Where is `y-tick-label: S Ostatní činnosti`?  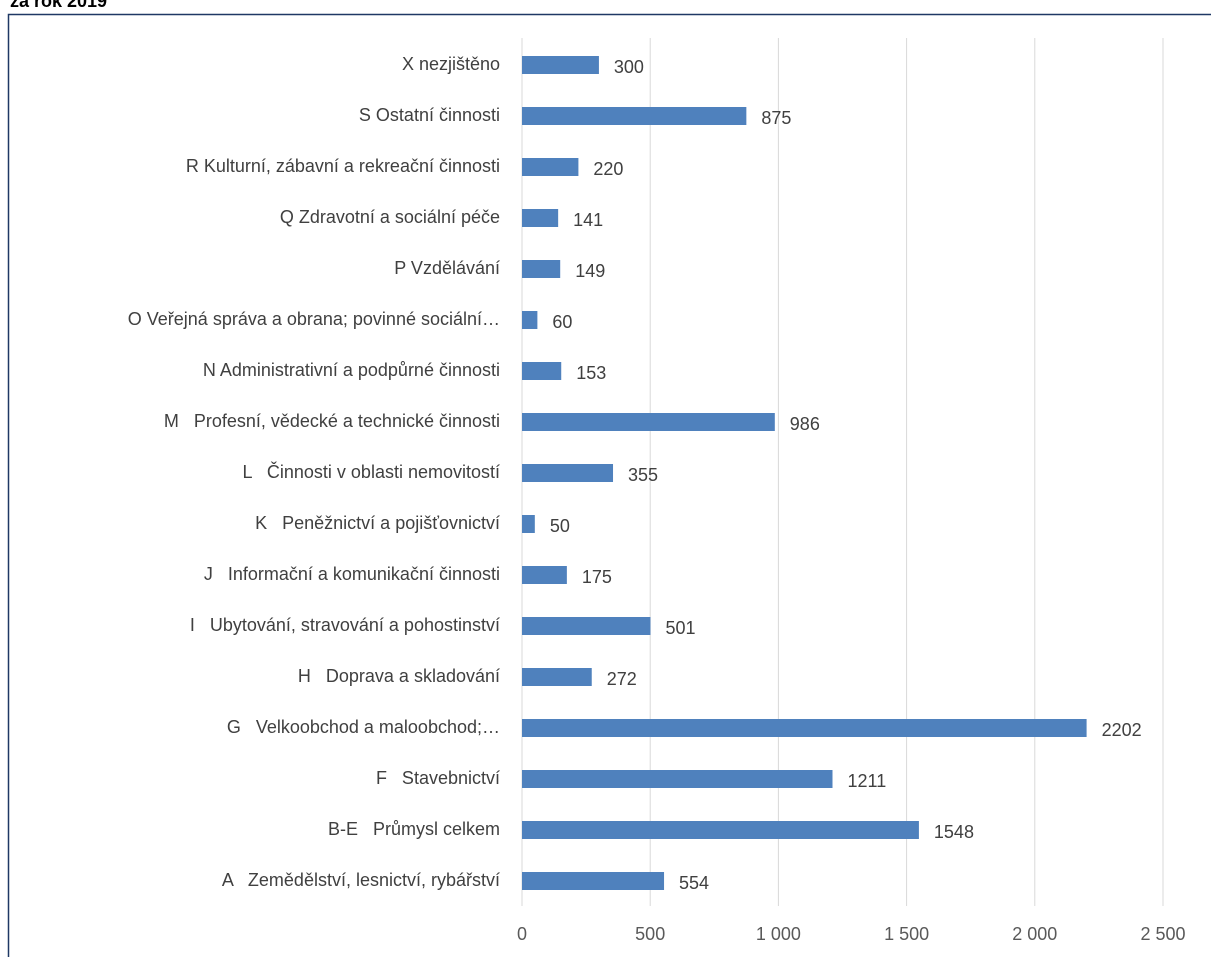 y-tick-label: S Ostatní činnosti is located at coordinates (429, 115).